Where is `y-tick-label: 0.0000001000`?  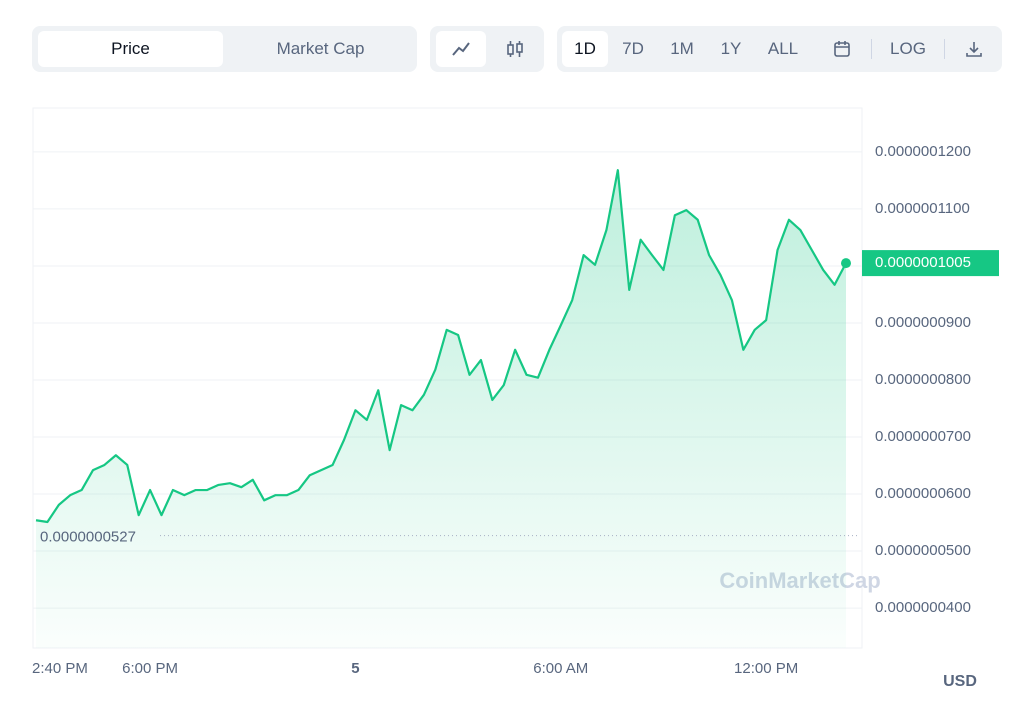 y-tick-label: 0.0000001000 is located at coordinates (923, 265).